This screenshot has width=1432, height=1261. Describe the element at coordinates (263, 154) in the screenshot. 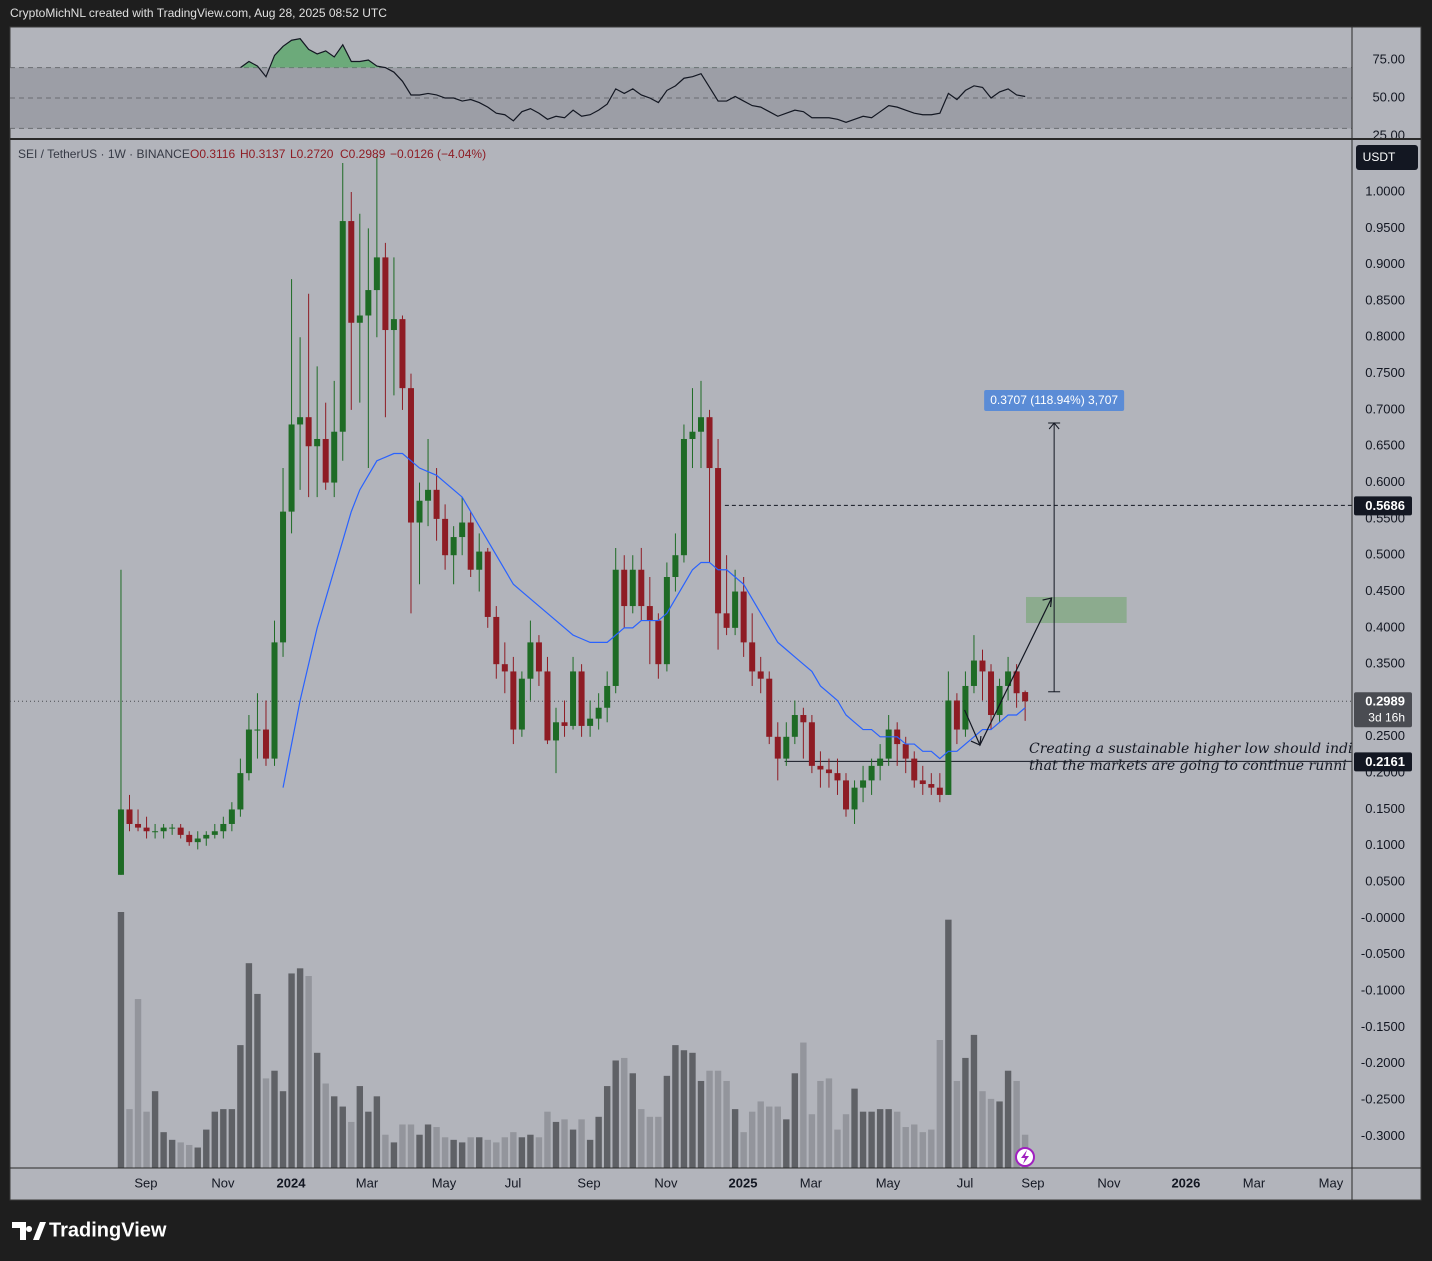

I see `ohlc-legend: H0.3137` at that location.